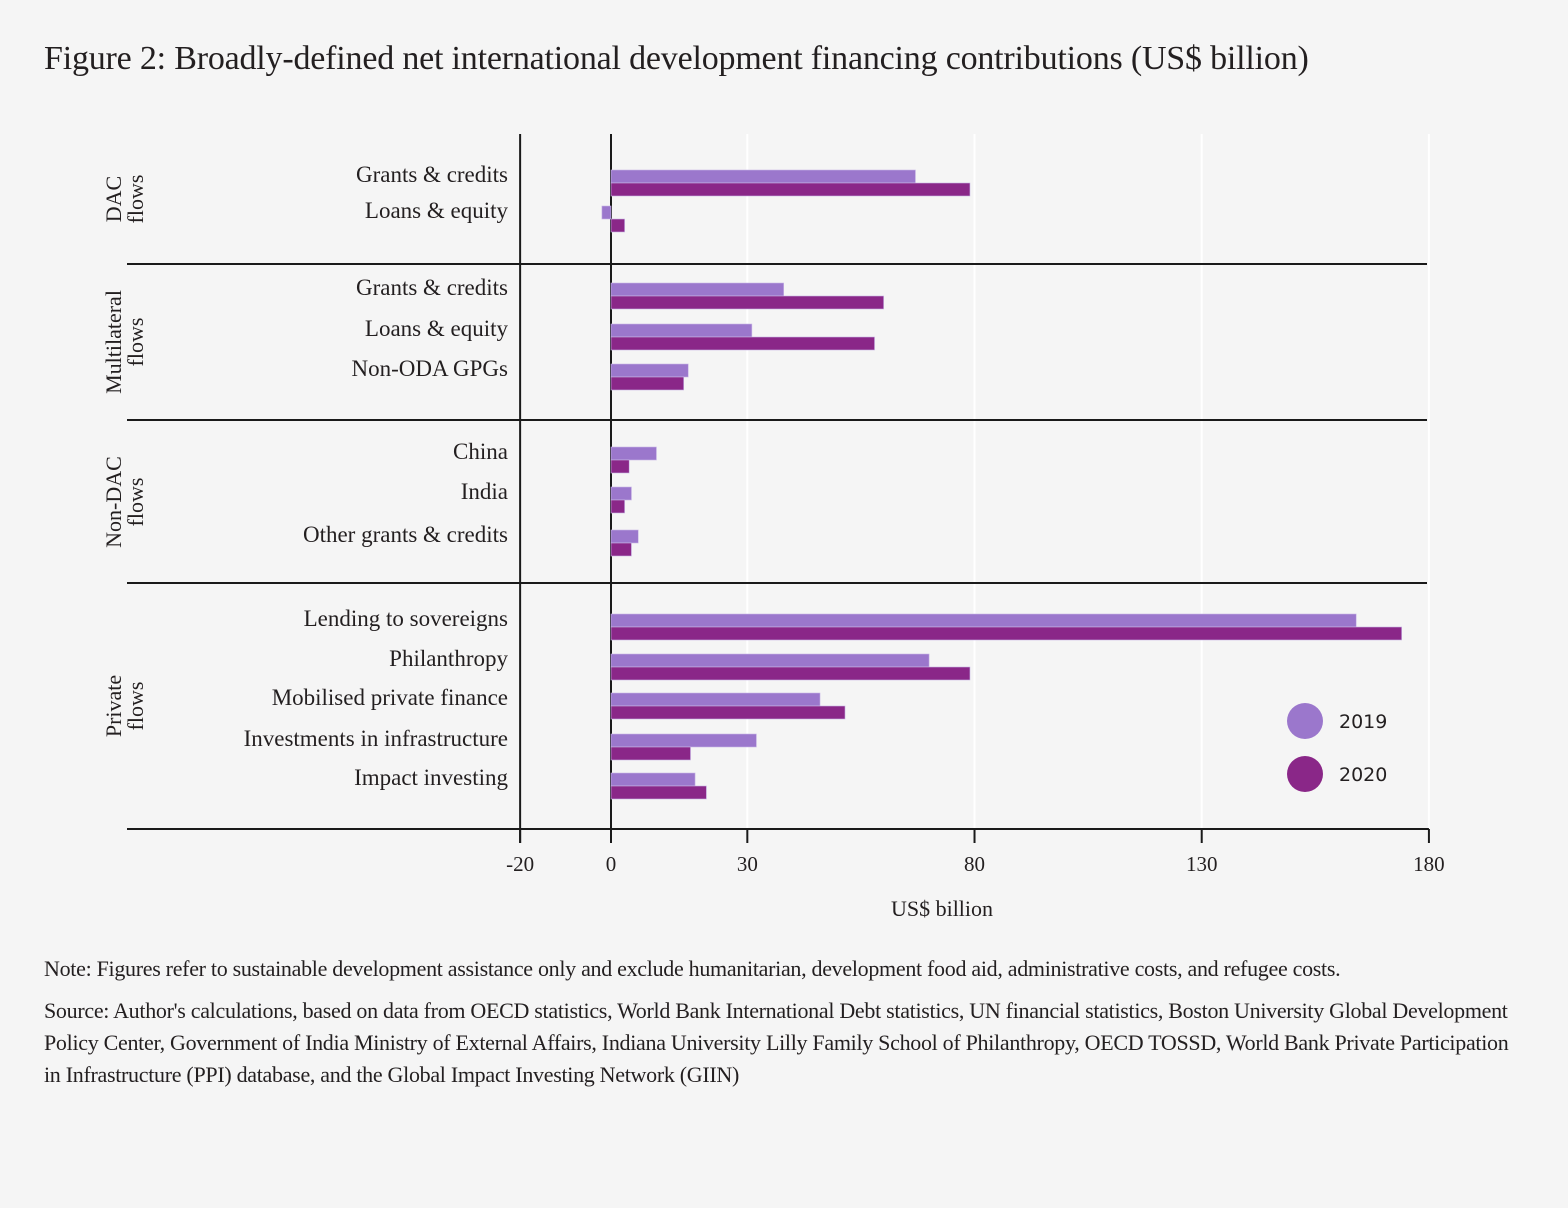 This screenshot has width=1568, height=1208. I want to click on legend-swatch-2019, so click(1305, 721).